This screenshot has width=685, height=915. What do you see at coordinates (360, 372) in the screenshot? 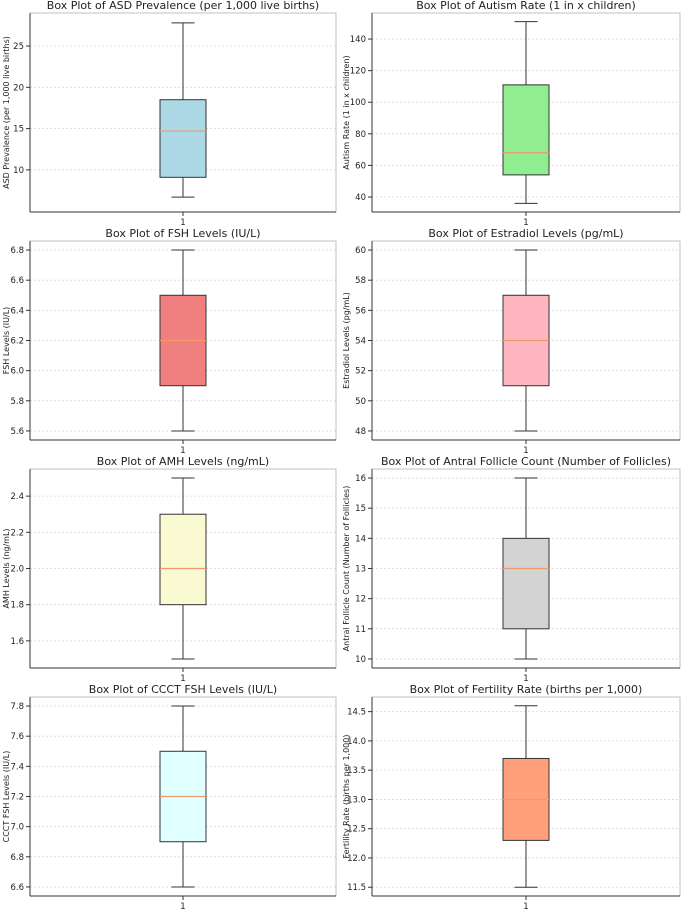
I see `y-tick-label: 52` at bounding box center [360, 372].